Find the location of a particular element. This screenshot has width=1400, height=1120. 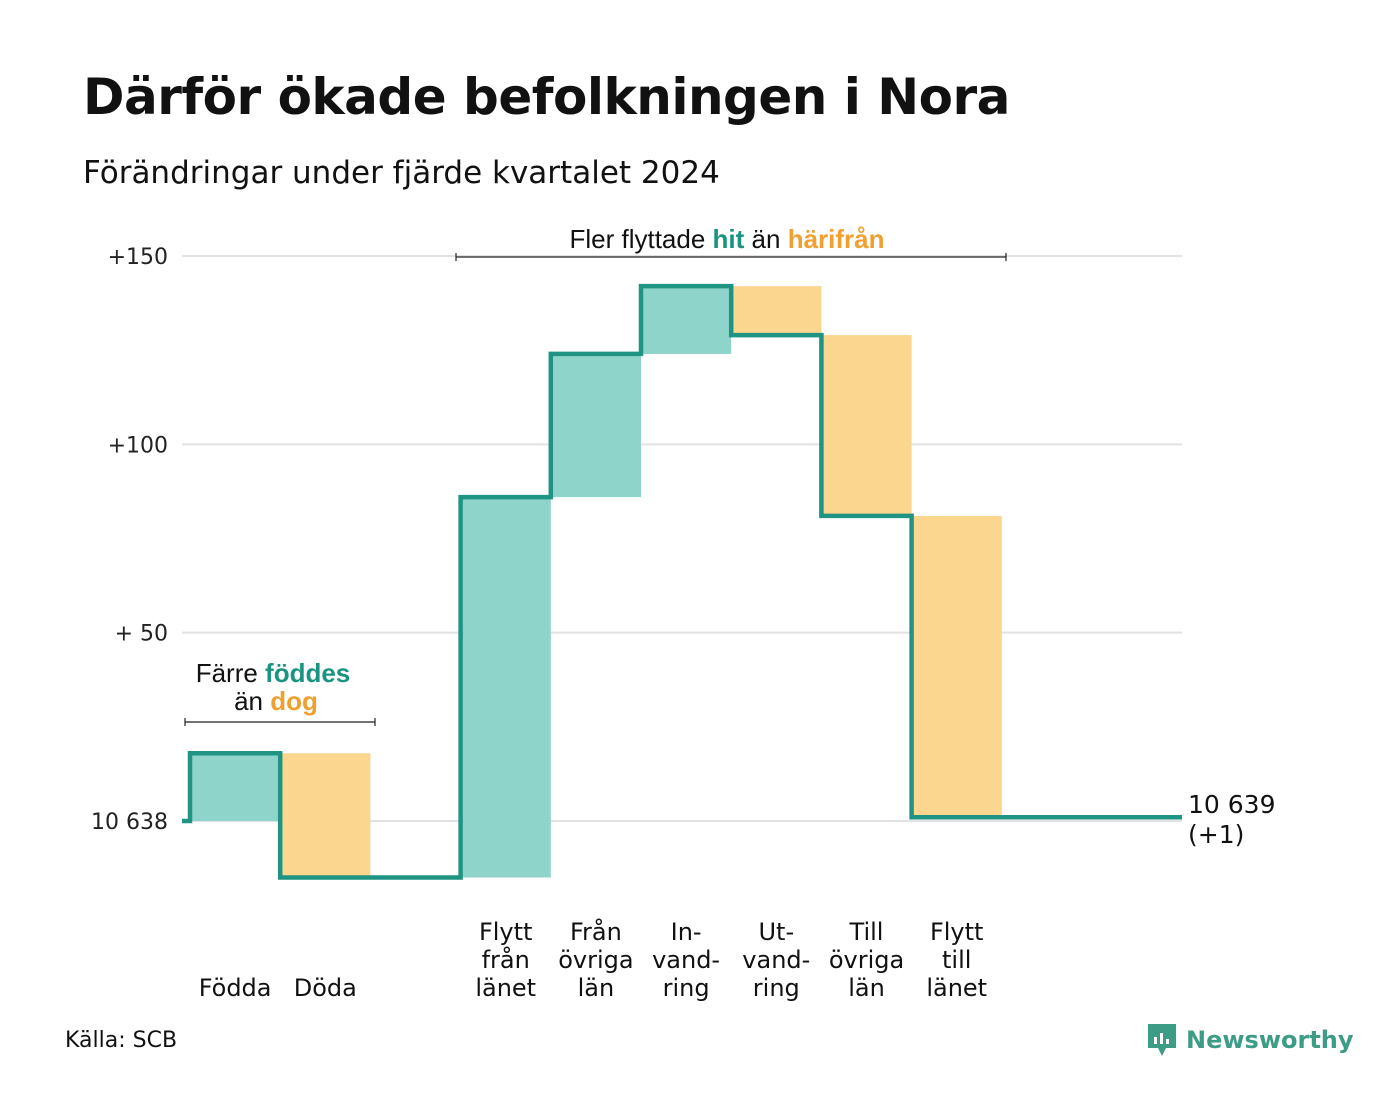

x-label-ut--vand--ring: Ut-vand-ring is located at coordinates (776, 960).